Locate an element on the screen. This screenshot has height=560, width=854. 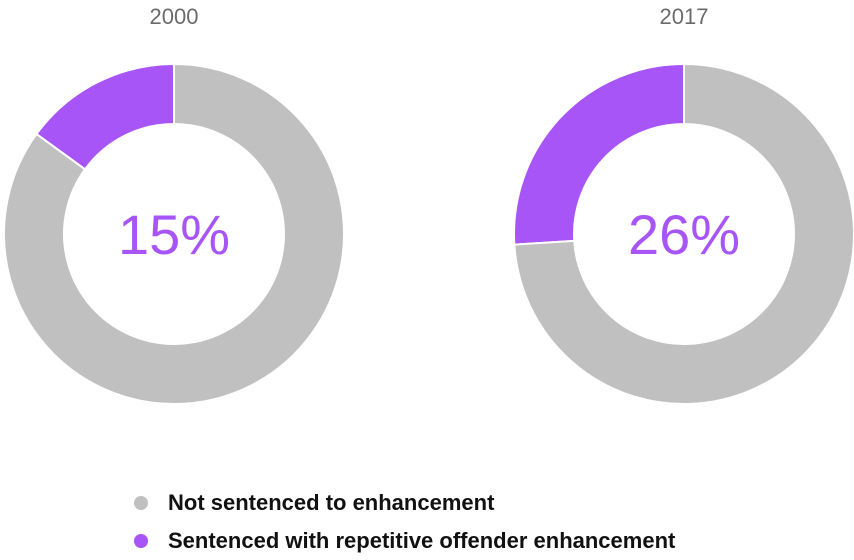
center-label-2000: 15% is located at coordinates (174, 234).